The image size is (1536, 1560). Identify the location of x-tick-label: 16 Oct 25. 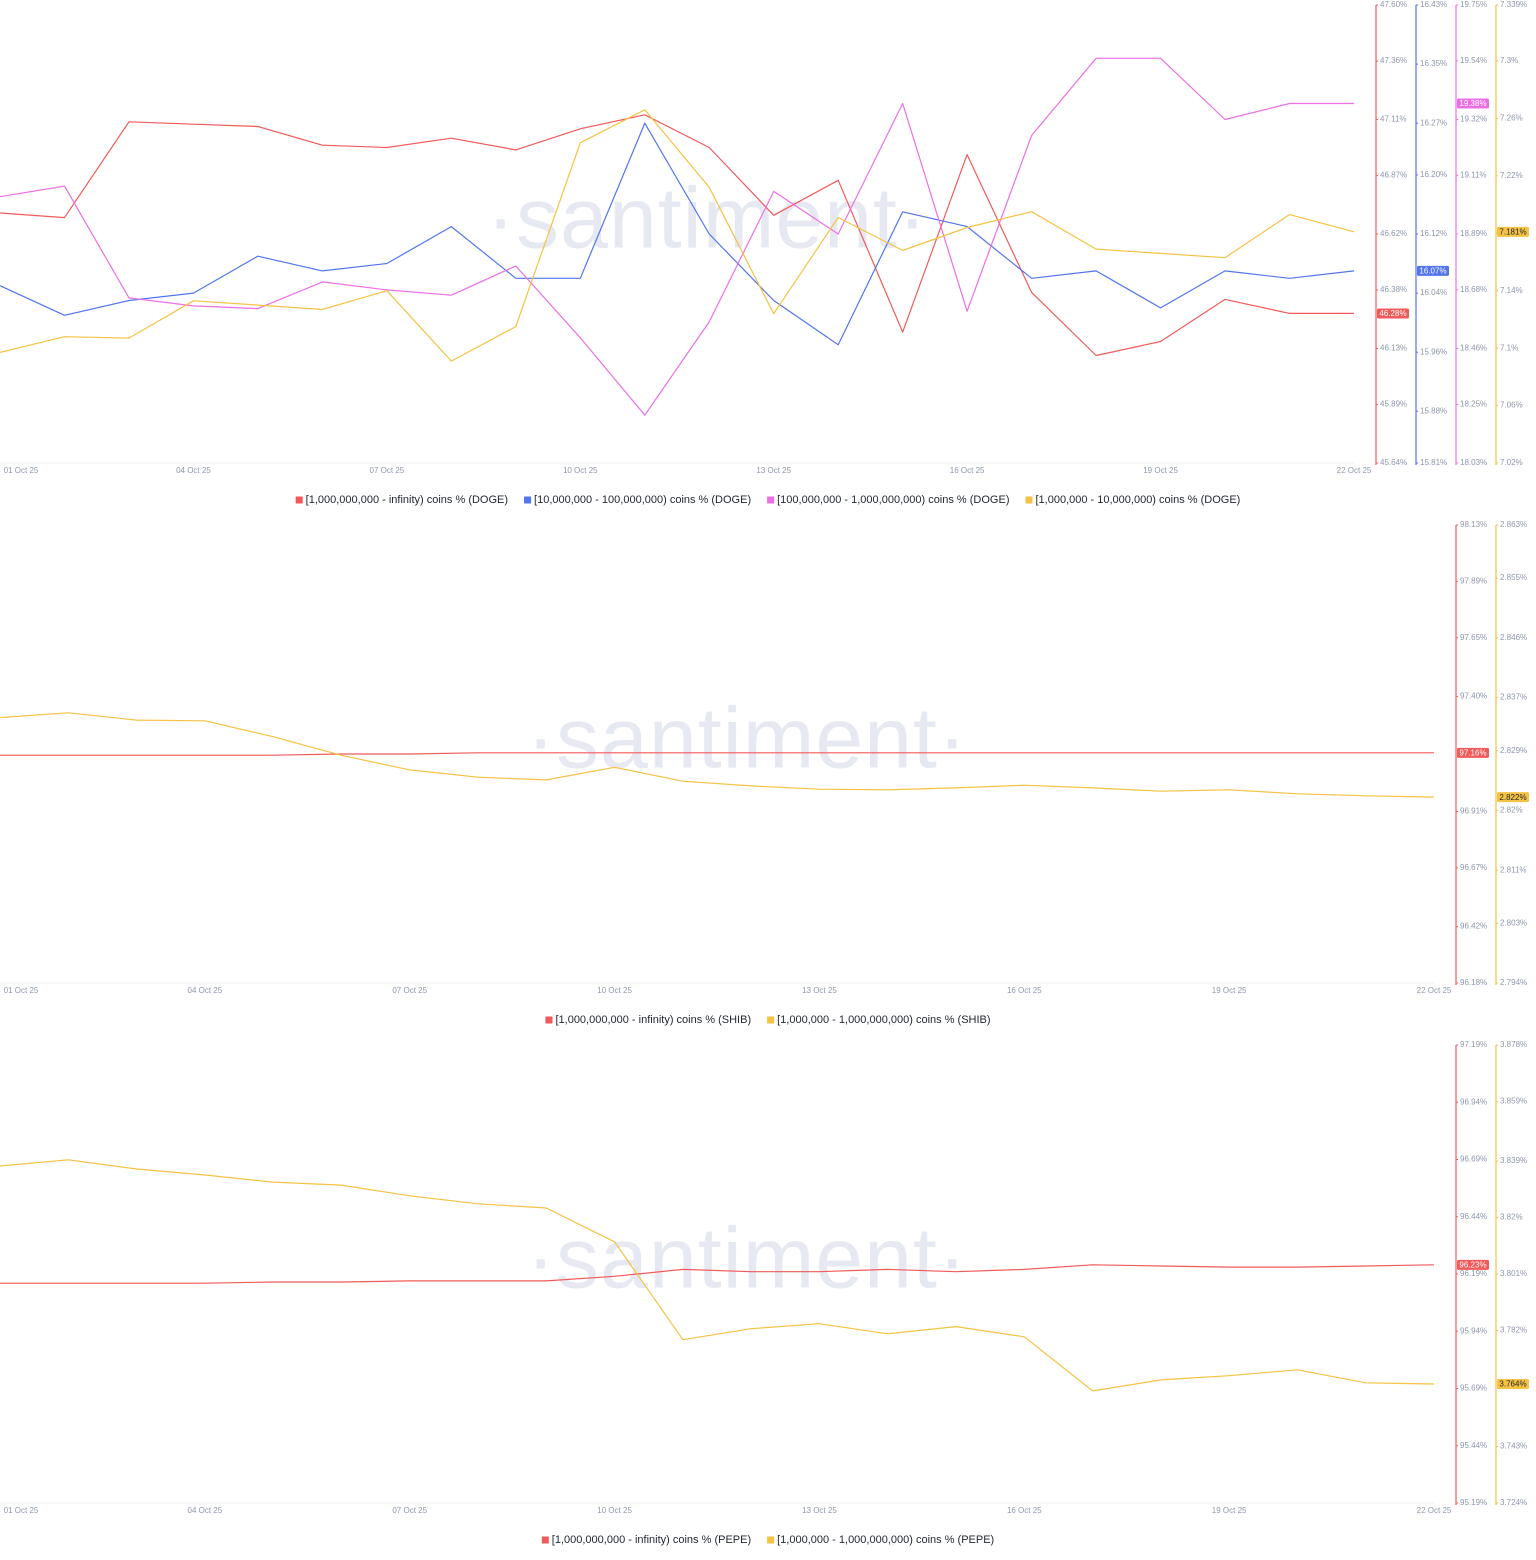
(1024, 990).